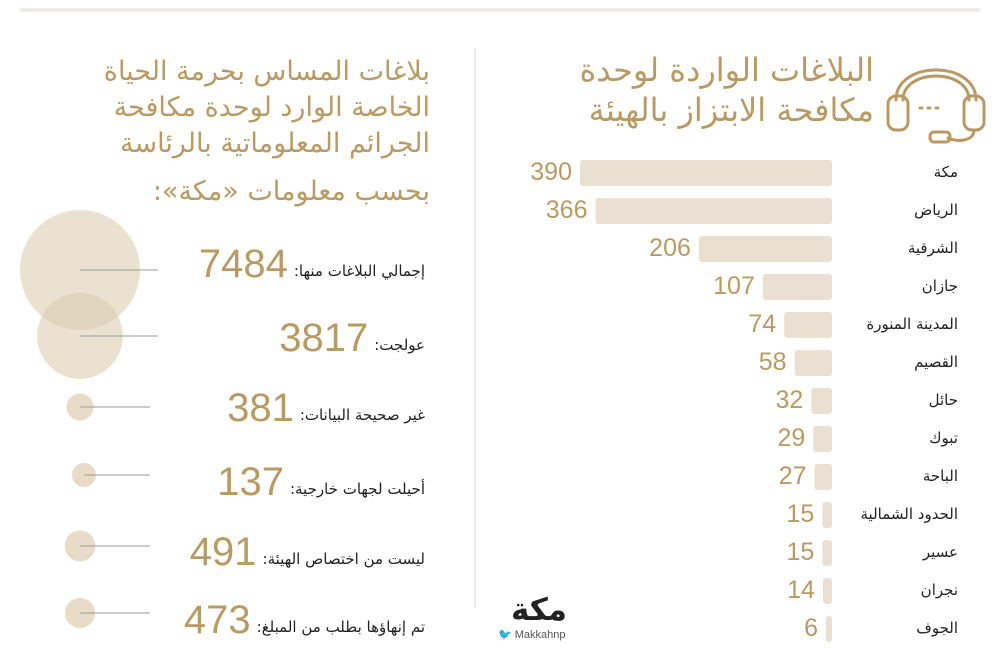 Image resolution: width=1000 pixels, height=664 pixels. Describe the element at coordinates (789, 400) in the screenshot. I see `bar-value-label: 32` at that location.